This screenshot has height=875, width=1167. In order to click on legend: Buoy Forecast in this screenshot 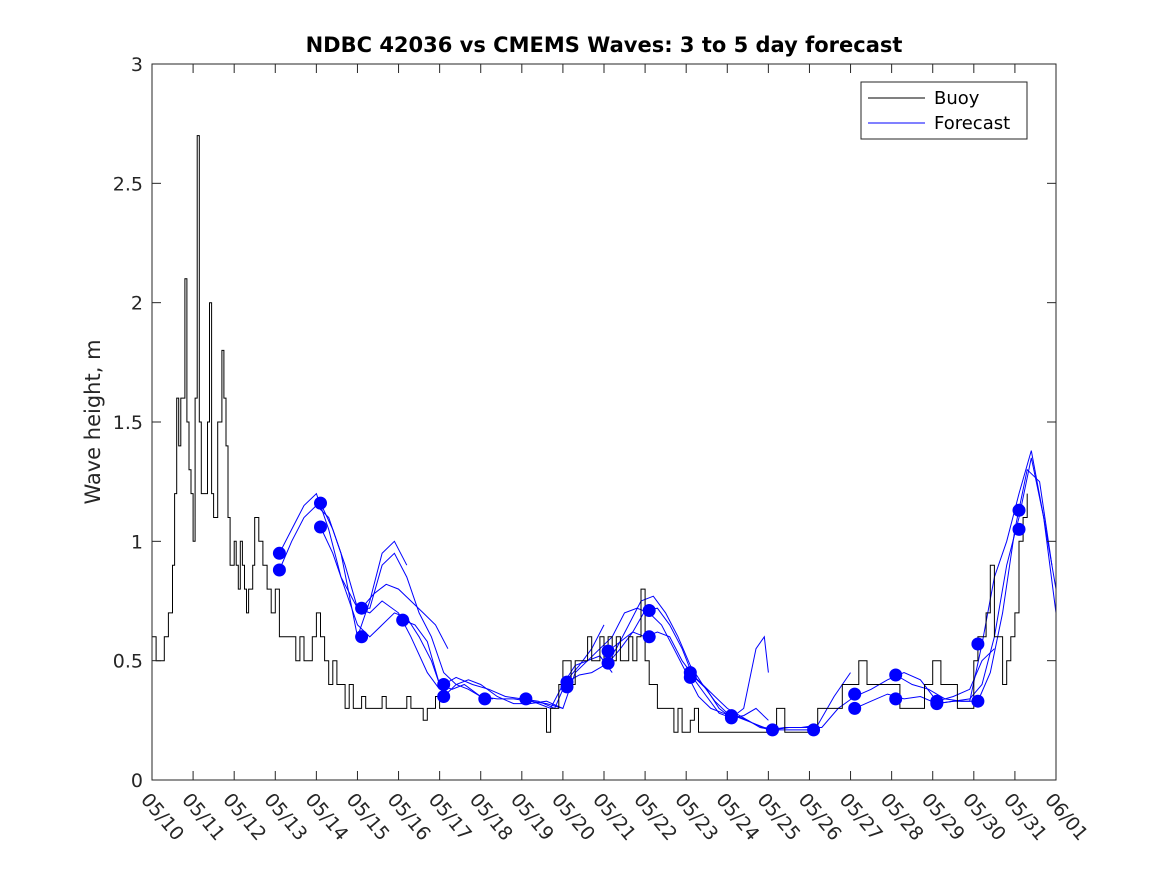, I will do `click(944, 110)`.